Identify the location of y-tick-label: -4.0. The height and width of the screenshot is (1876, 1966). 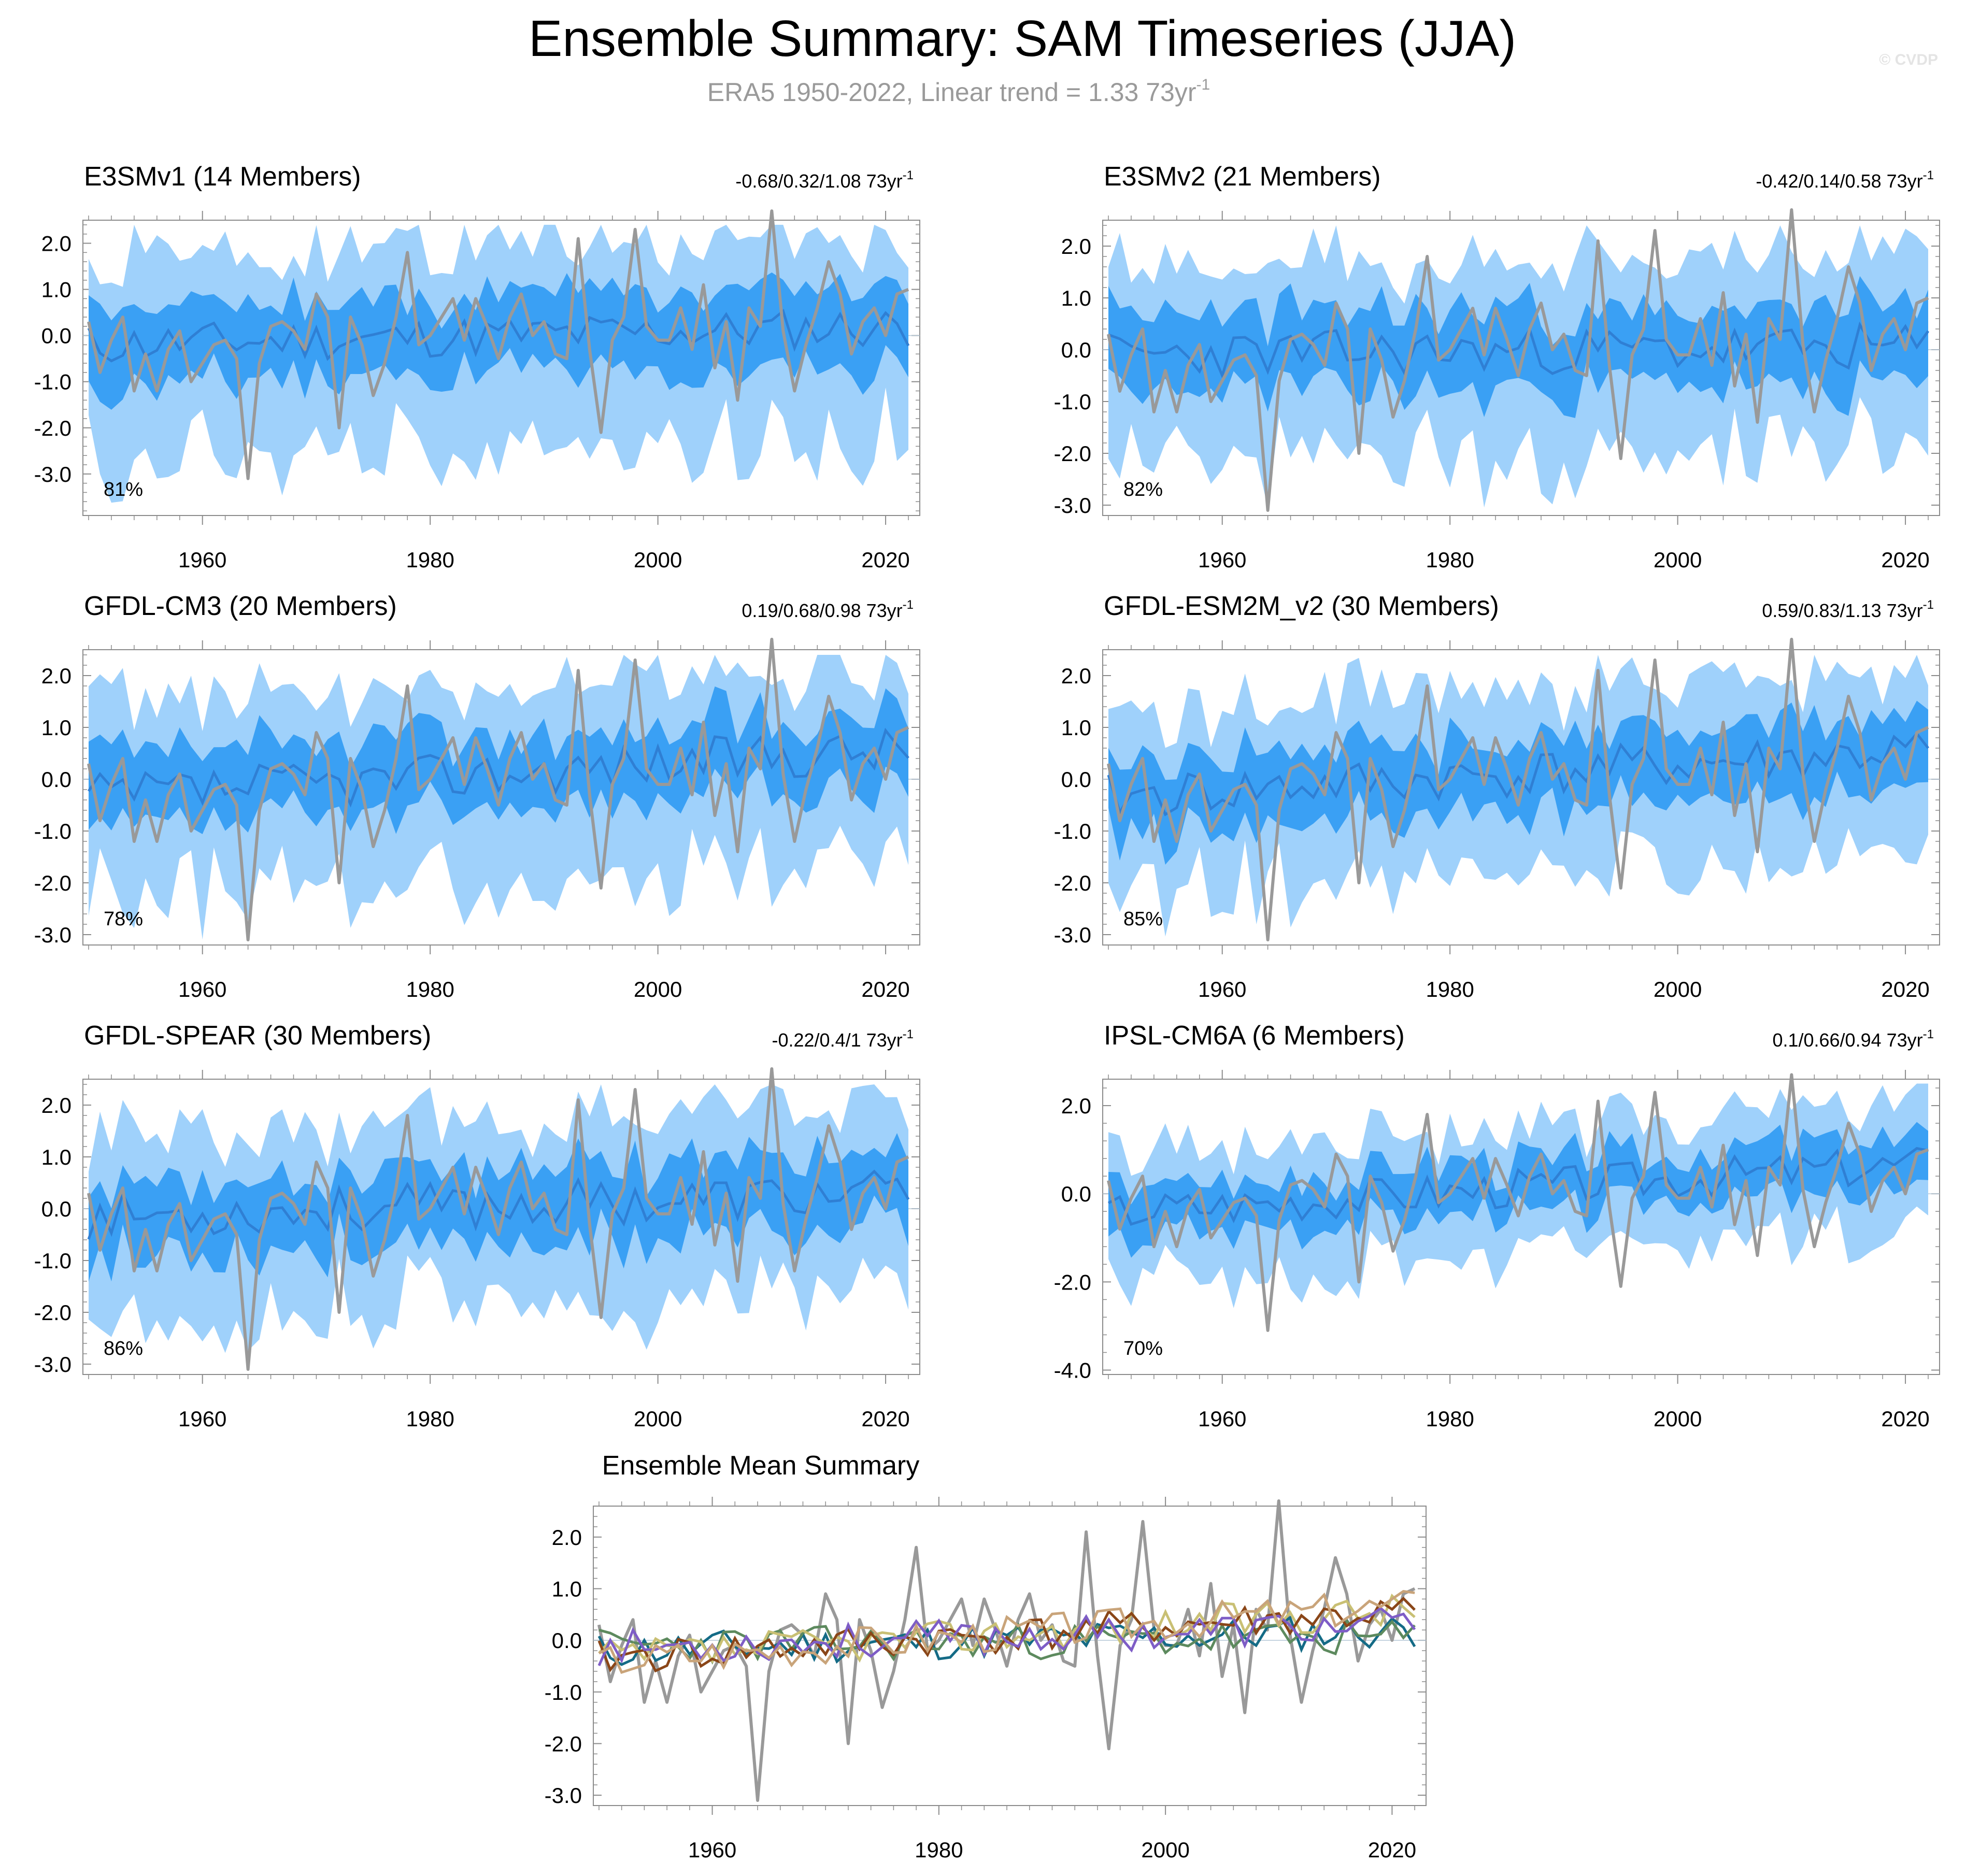
(1072, 1370).